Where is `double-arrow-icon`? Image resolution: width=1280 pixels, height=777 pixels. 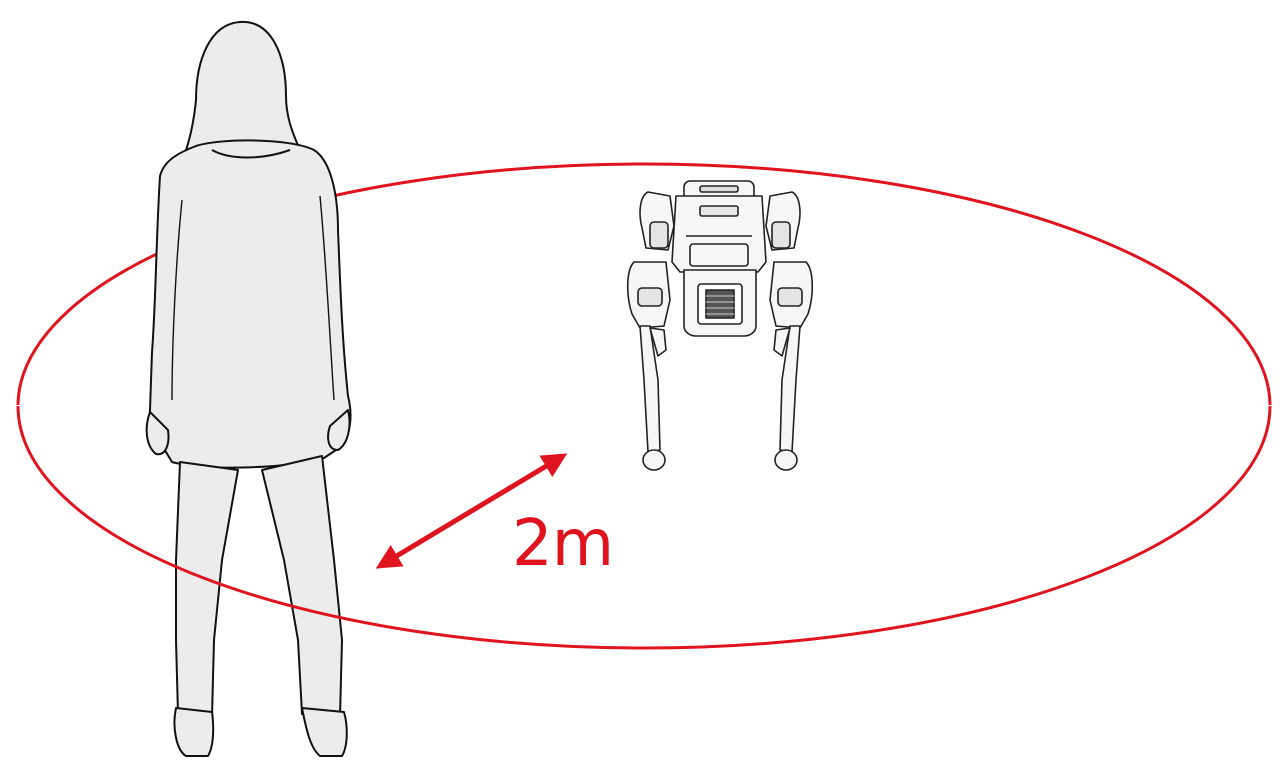
double-arrow-icon is located at coordinates (471, 511).